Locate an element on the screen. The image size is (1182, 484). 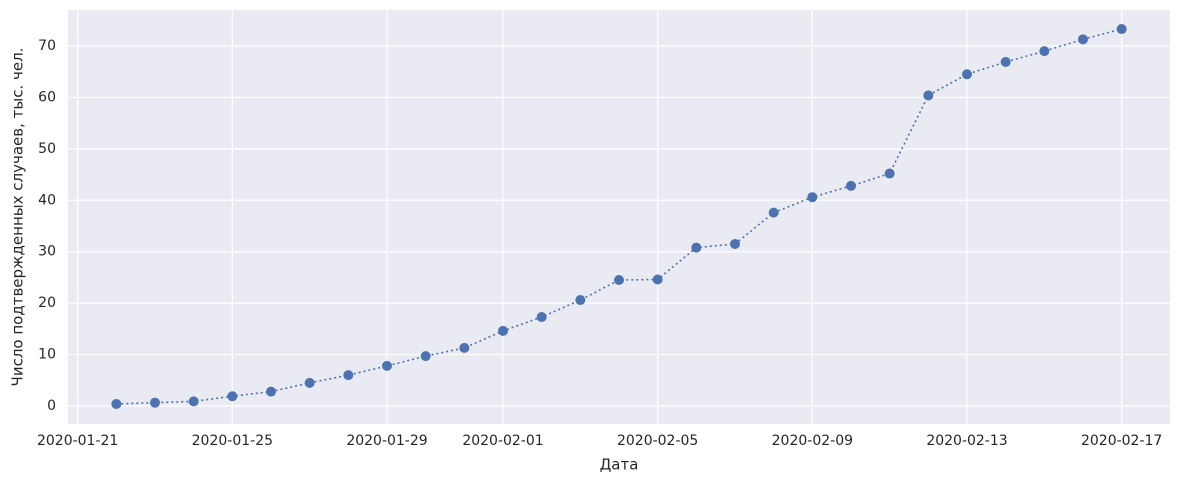
x-axis-label: Дата is located at coordinates (619, 465).